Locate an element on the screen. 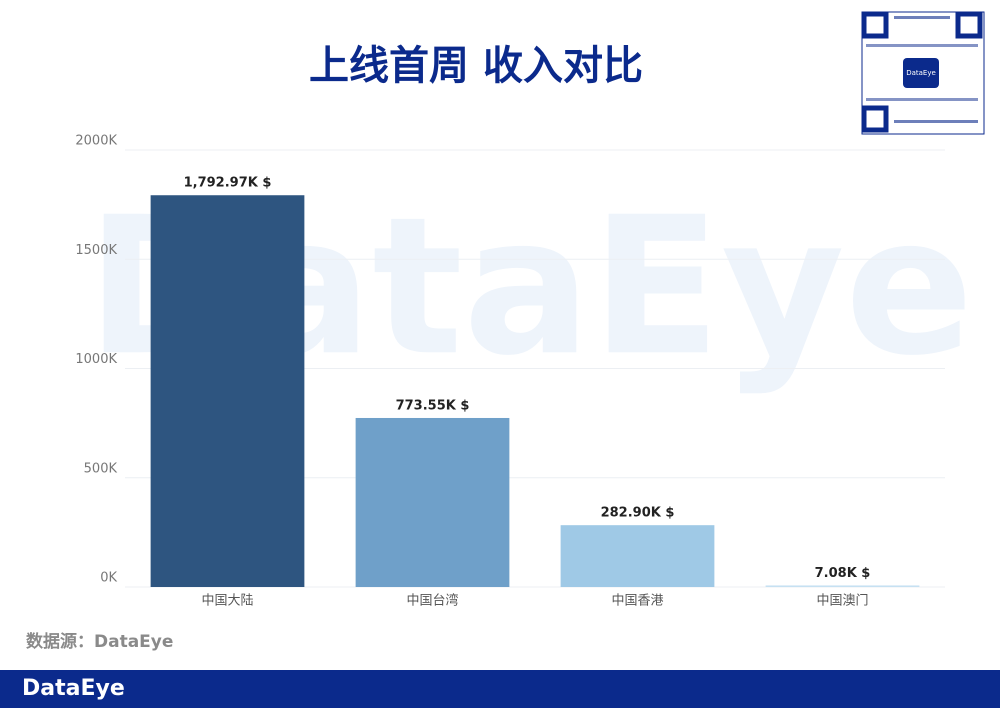 This screenshot has height=708, width=1000. source: 数据源：DataEye is located at coordinates (99, 641).